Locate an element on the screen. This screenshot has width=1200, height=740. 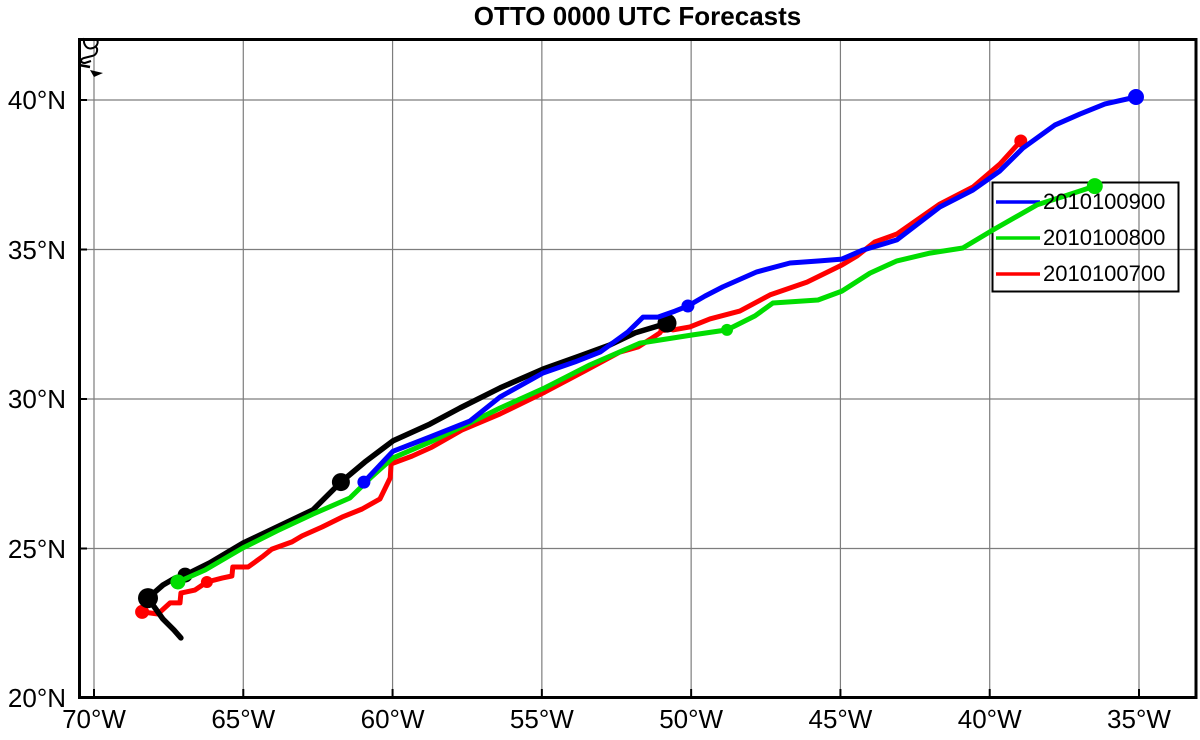
legend-box is located at coordinates (1085, 237).